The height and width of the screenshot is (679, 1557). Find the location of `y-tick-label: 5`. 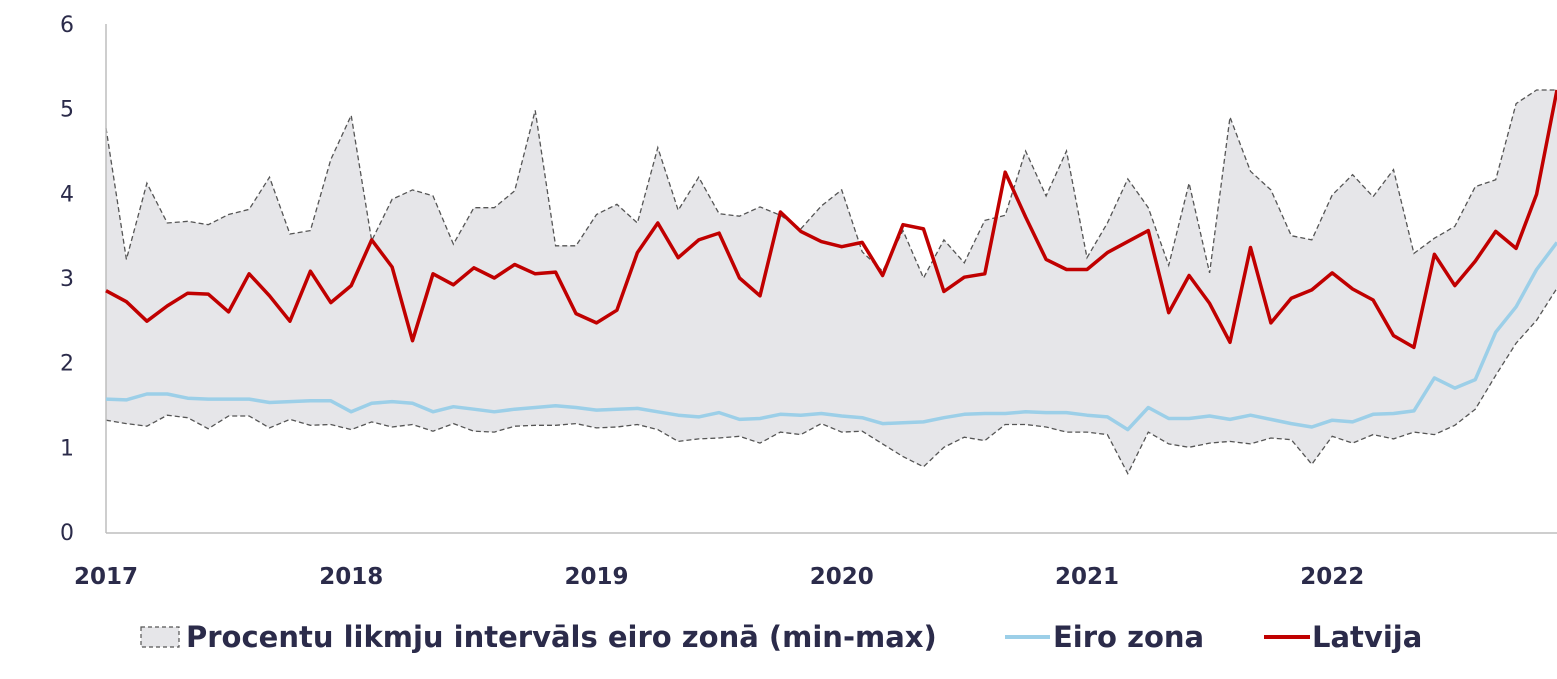

y-tick-label: 5 is located at coordinates (67, 110).